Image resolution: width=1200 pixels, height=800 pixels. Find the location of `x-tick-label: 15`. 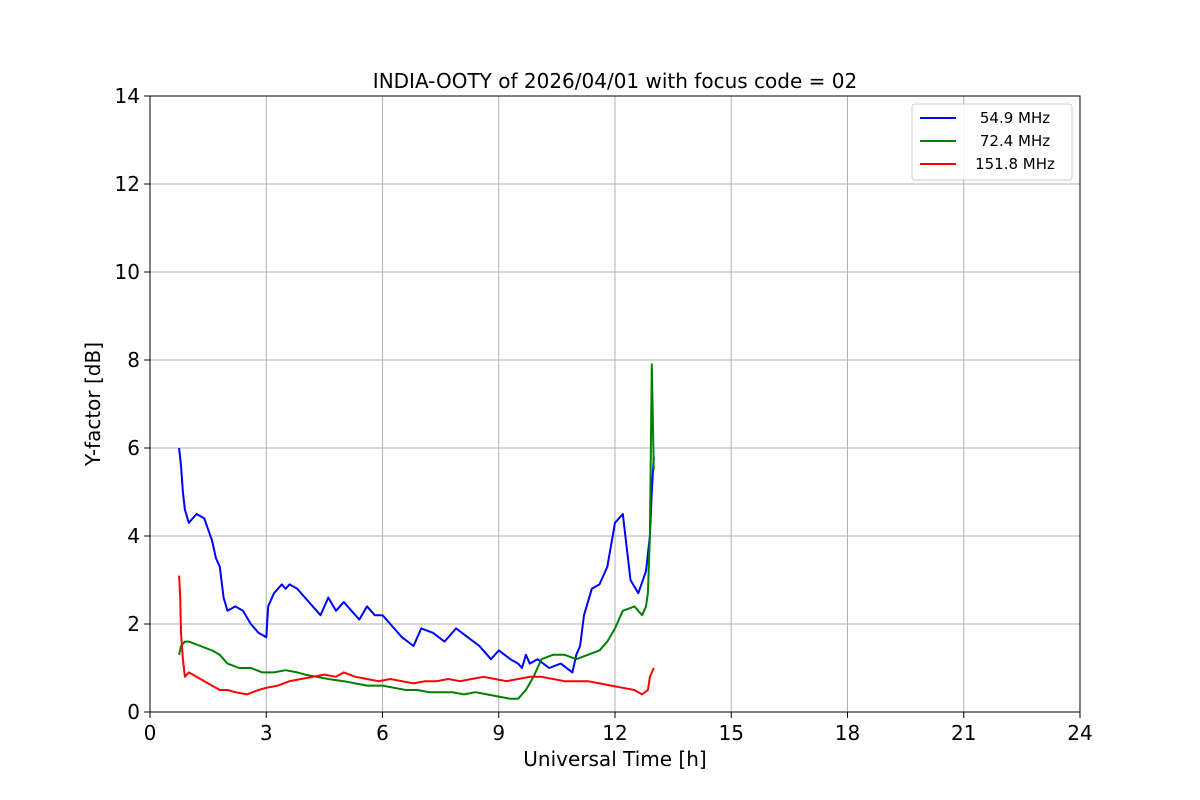

x-tick-label: 15 is located at coordinates (731, 733).